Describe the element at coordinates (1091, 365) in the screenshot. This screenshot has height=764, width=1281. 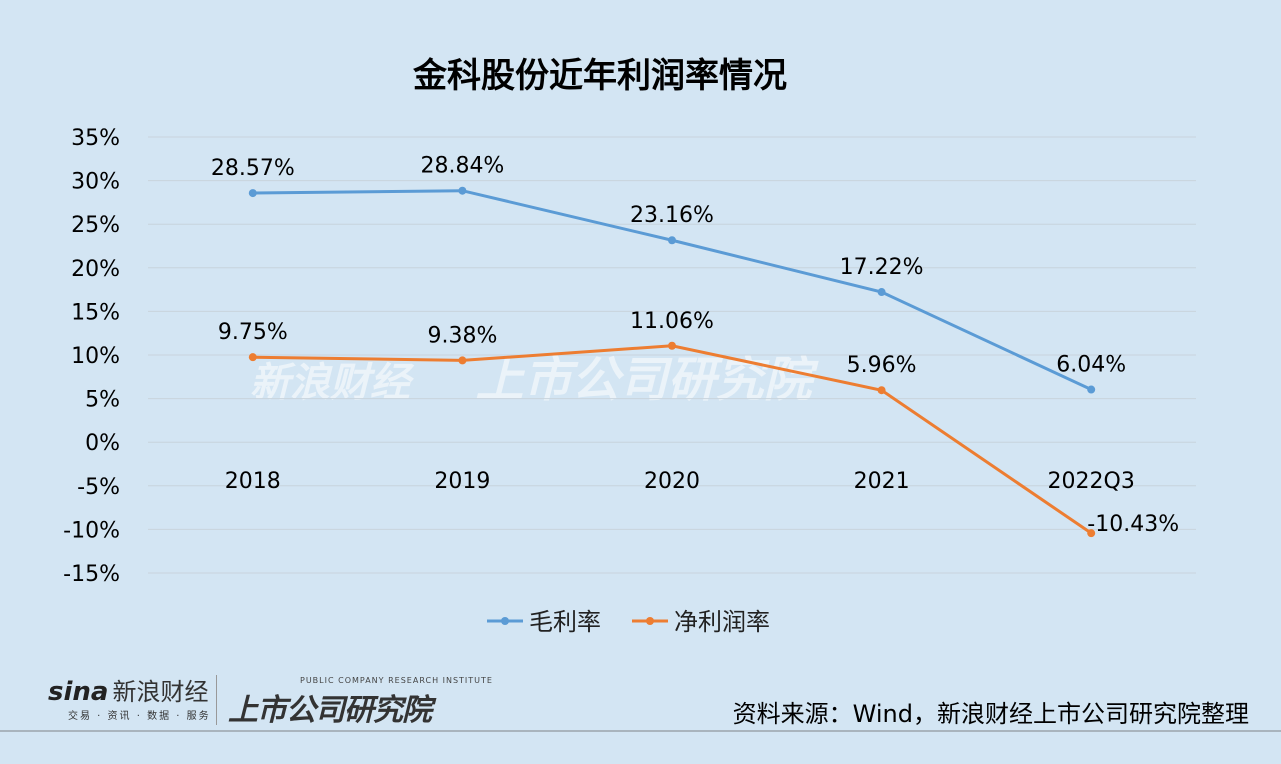
I see `data-label: 6.04%` at that location.